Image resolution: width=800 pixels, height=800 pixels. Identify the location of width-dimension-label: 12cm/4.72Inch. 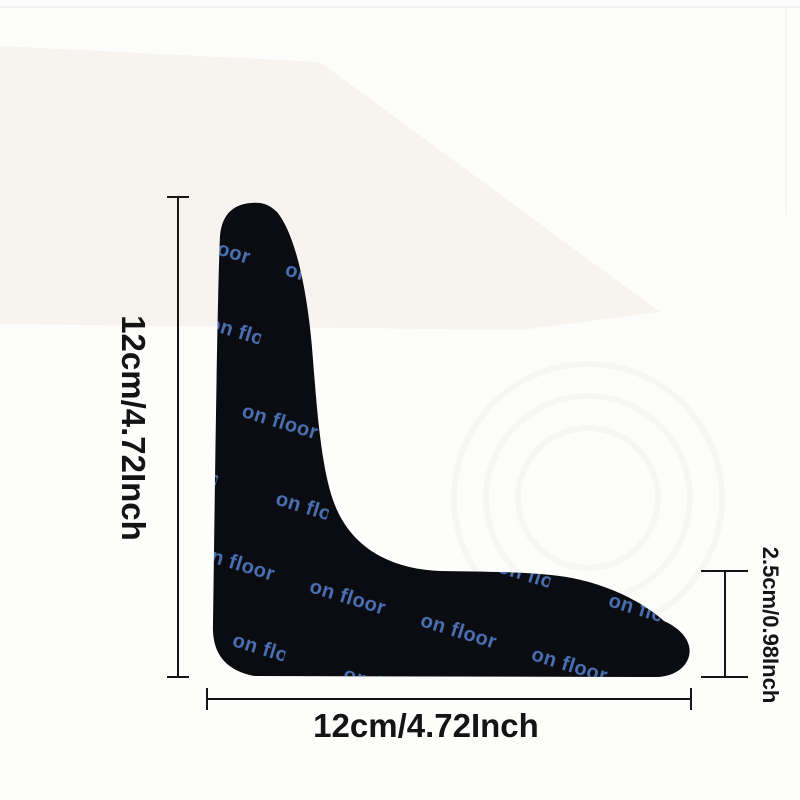
(426, 725).